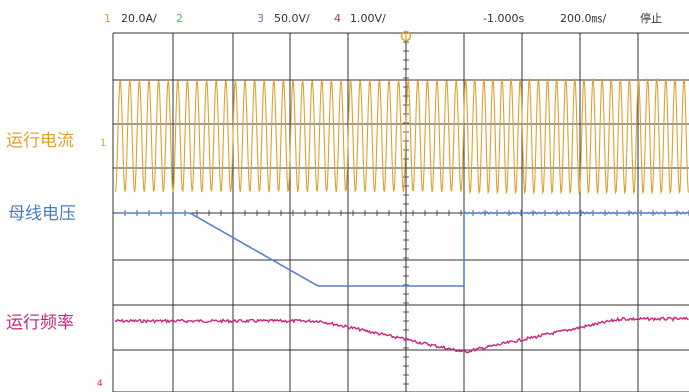  Describe the element at coordinates (651, 18) in the screenshot. I see `run-status: 停止` at that location.